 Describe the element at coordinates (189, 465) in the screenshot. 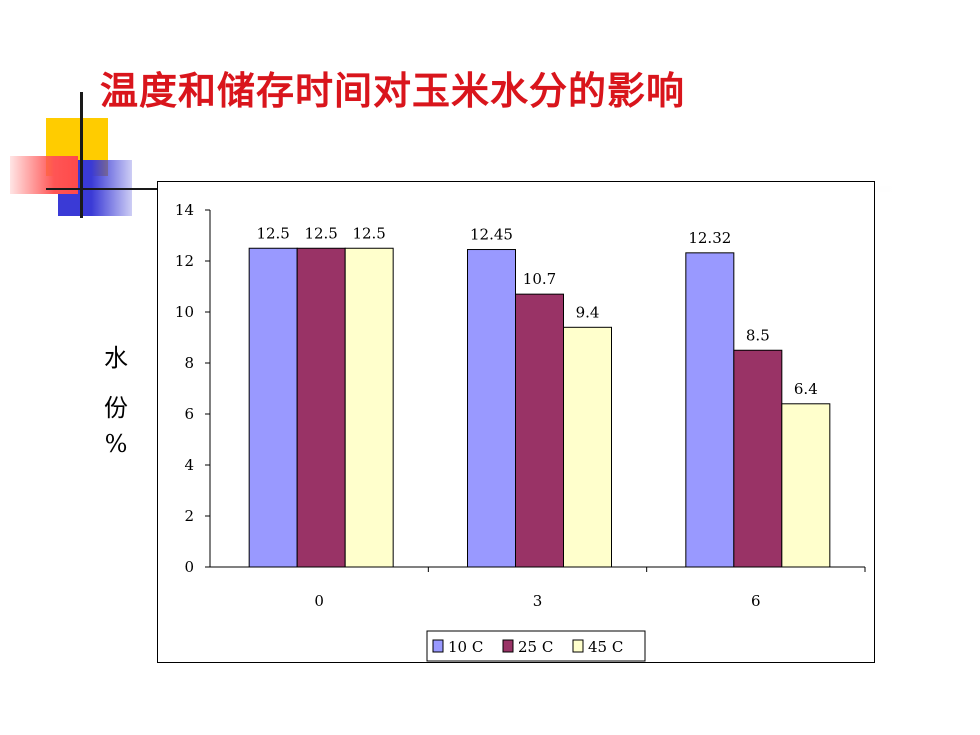

I see `y-tick-label: 4` at that location.